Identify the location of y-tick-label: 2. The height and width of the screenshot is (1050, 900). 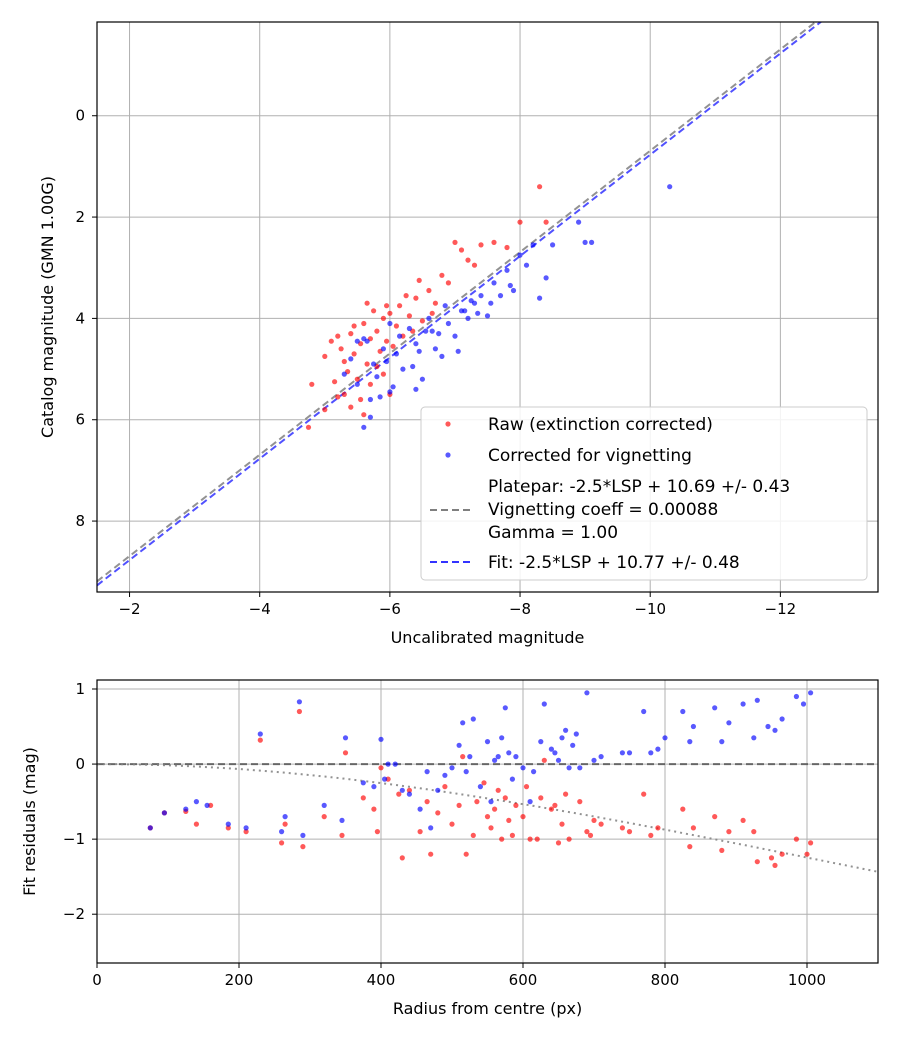
(80, 217).